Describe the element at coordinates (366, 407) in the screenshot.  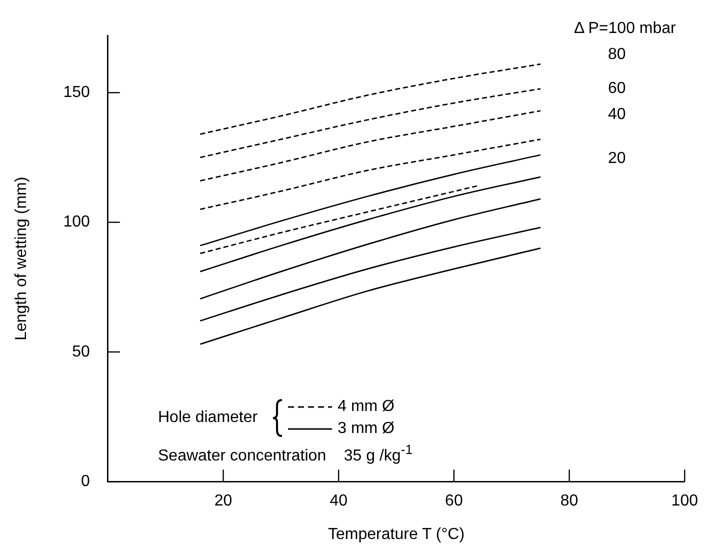
I see `legend-label: 4 mm Ø` at that location.